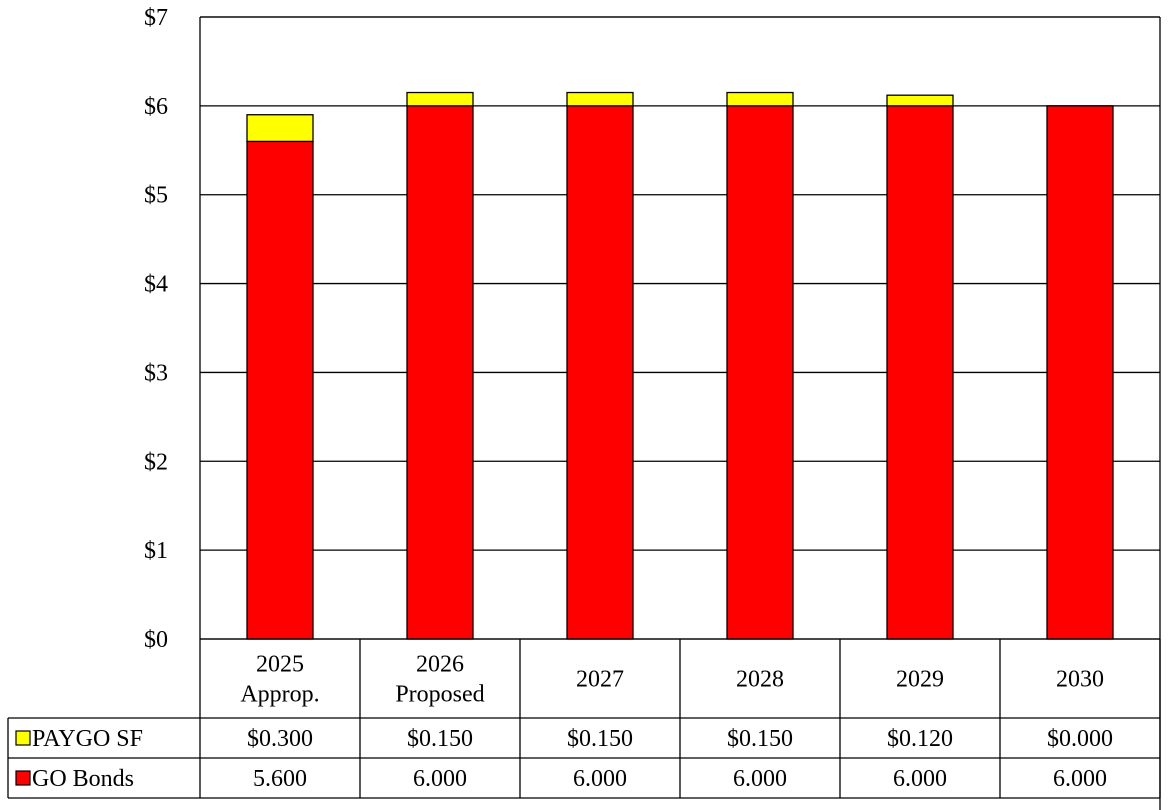 This screenshot has height=810, width=1172. Describe the element at coordinates (920, 680) in the screenshot. I see `x-category-label: 2029` at that location.